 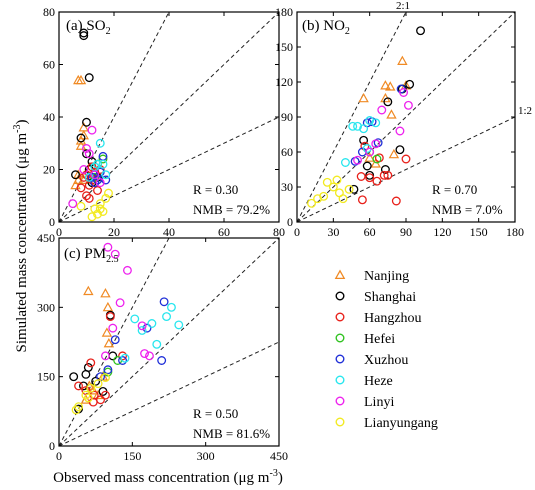 What do you see at coordinates (231, 433) in the screenshot?
I see `stat-nmb: NMB = 81.6%` at bounding box center [231, 433].